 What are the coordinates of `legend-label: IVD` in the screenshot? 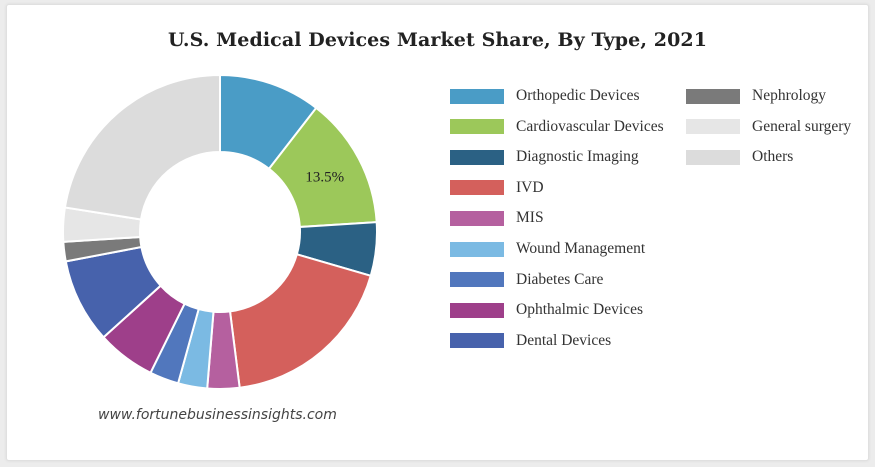 It's located at (530, 187).